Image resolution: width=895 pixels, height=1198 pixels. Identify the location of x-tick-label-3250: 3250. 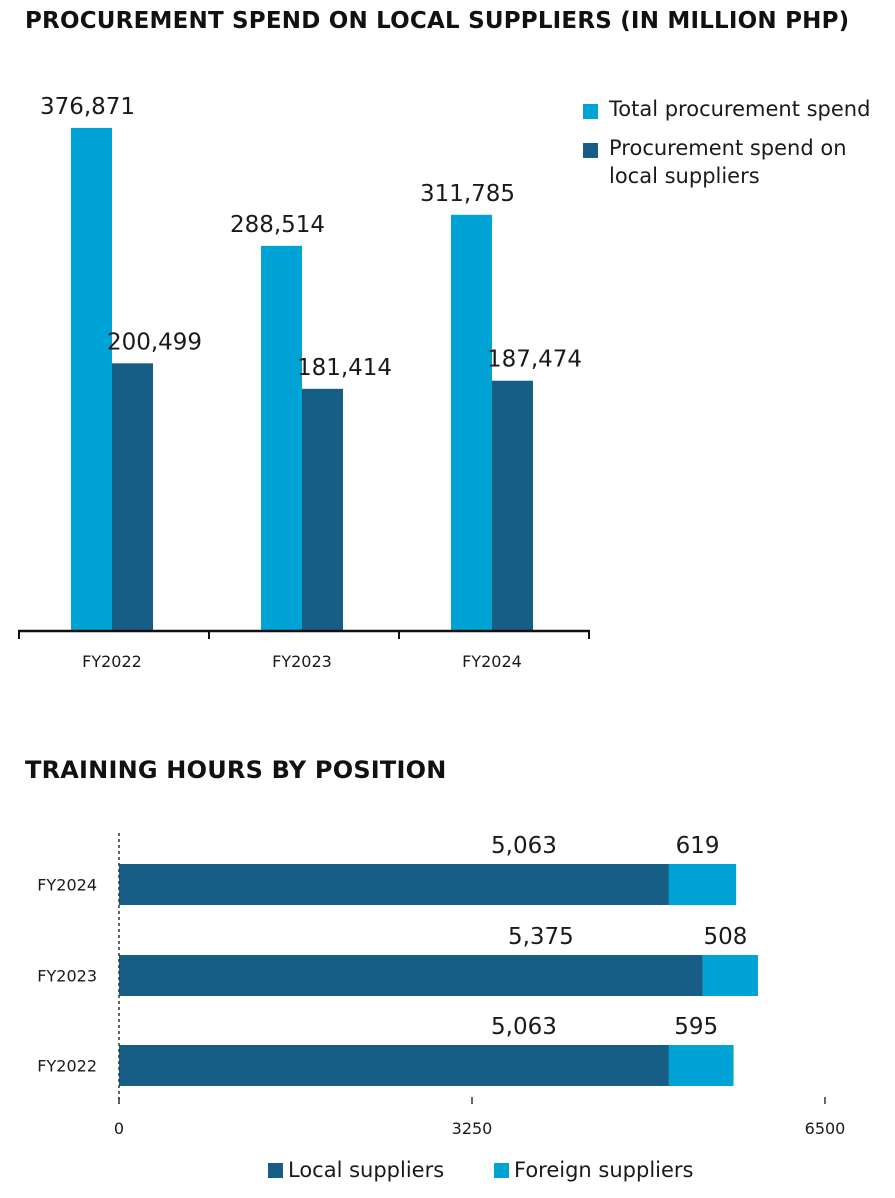
(472, 1128).